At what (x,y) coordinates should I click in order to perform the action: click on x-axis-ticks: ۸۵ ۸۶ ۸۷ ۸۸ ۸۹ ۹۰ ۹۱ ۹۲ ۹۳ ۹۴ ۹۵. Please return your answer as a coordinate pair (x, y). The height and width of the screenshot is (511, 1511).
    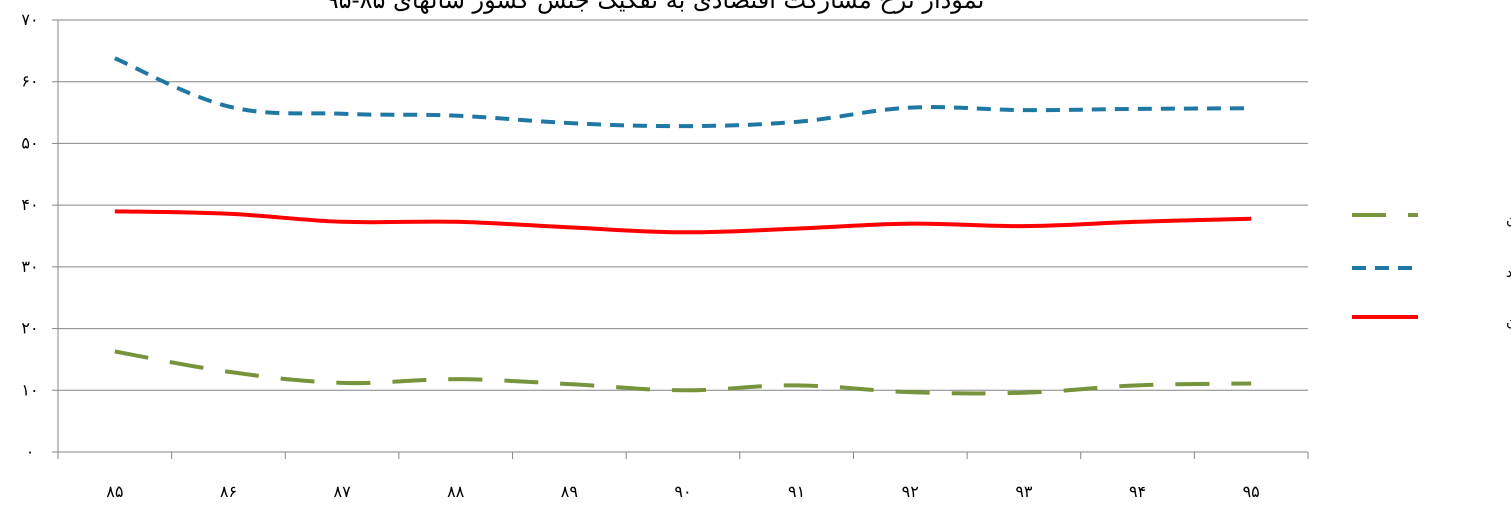
    Looking at the image, I should click on (683, 476).